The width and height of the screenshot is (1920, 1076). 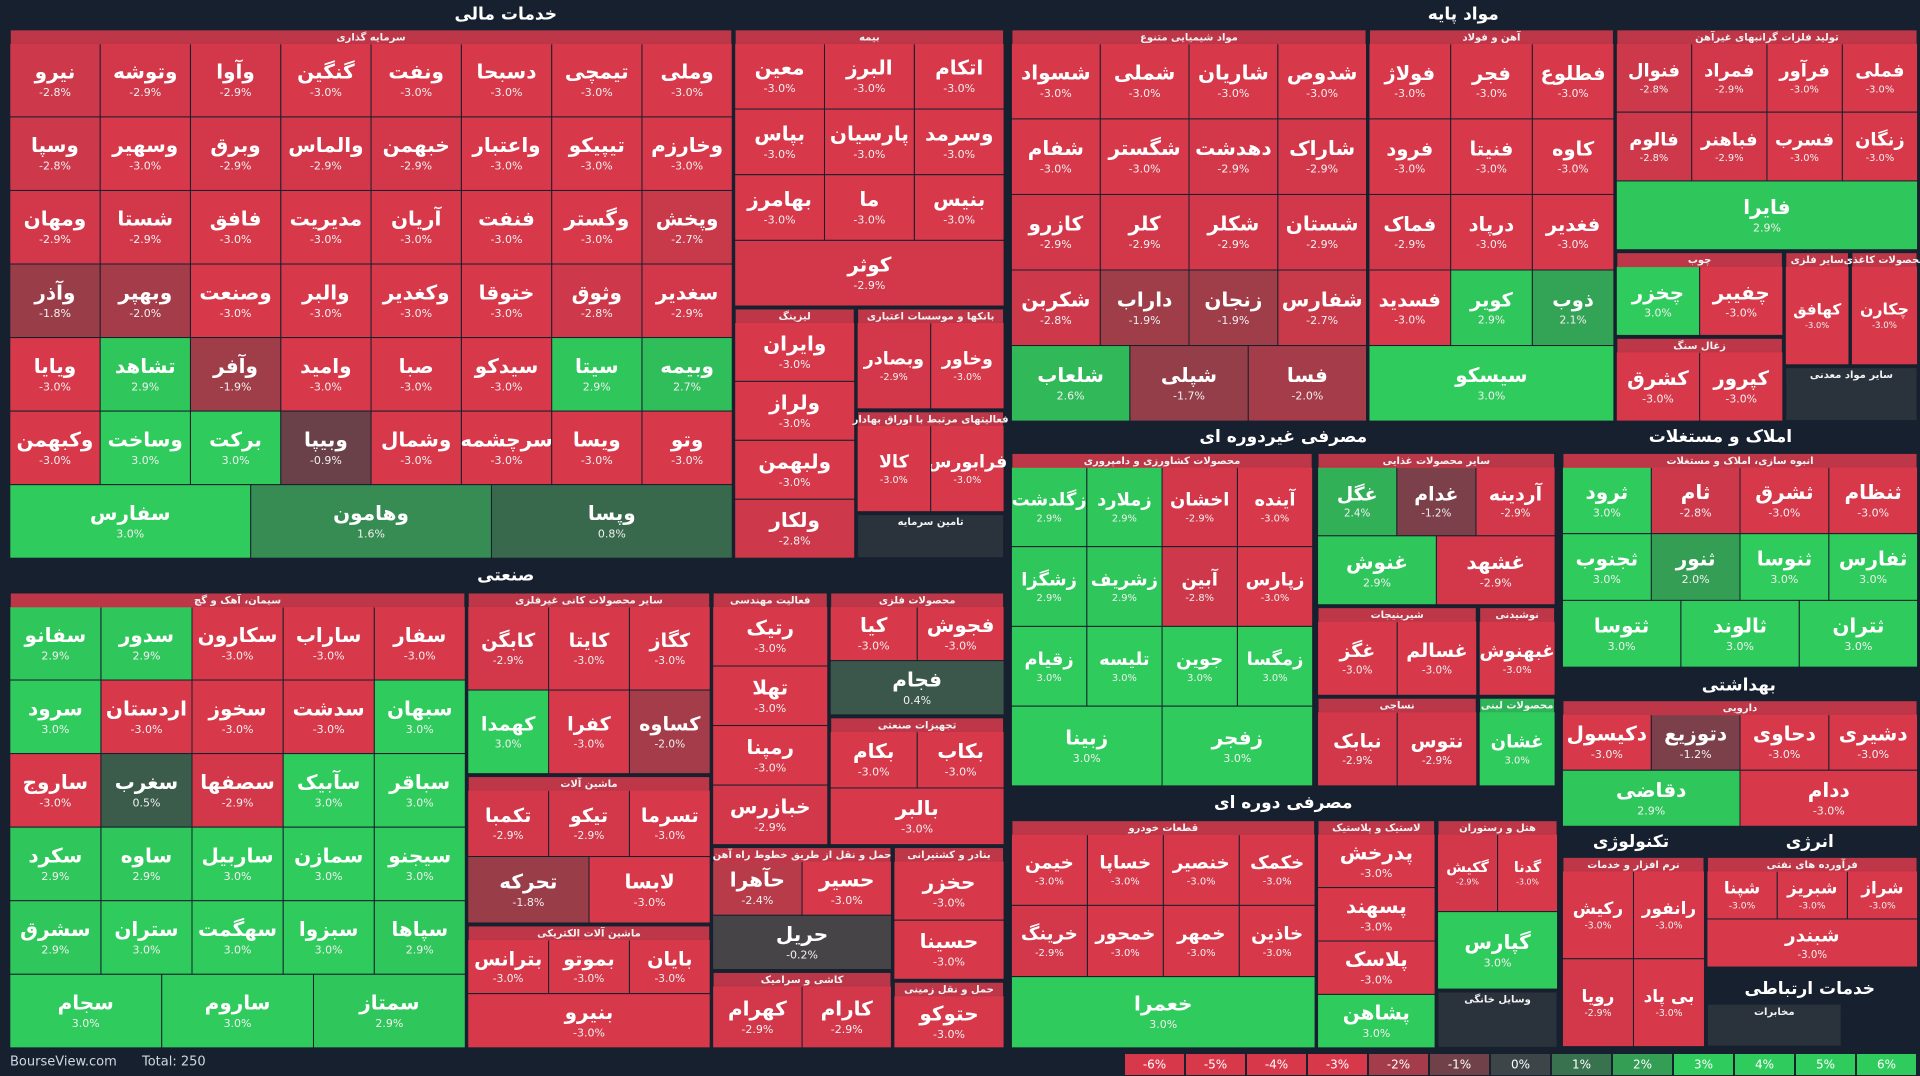 What do you see at coordinates (1631, 842) in the screenshot?
I see `sector-title: تکنولوژی` at bounding box center [1631, 842].